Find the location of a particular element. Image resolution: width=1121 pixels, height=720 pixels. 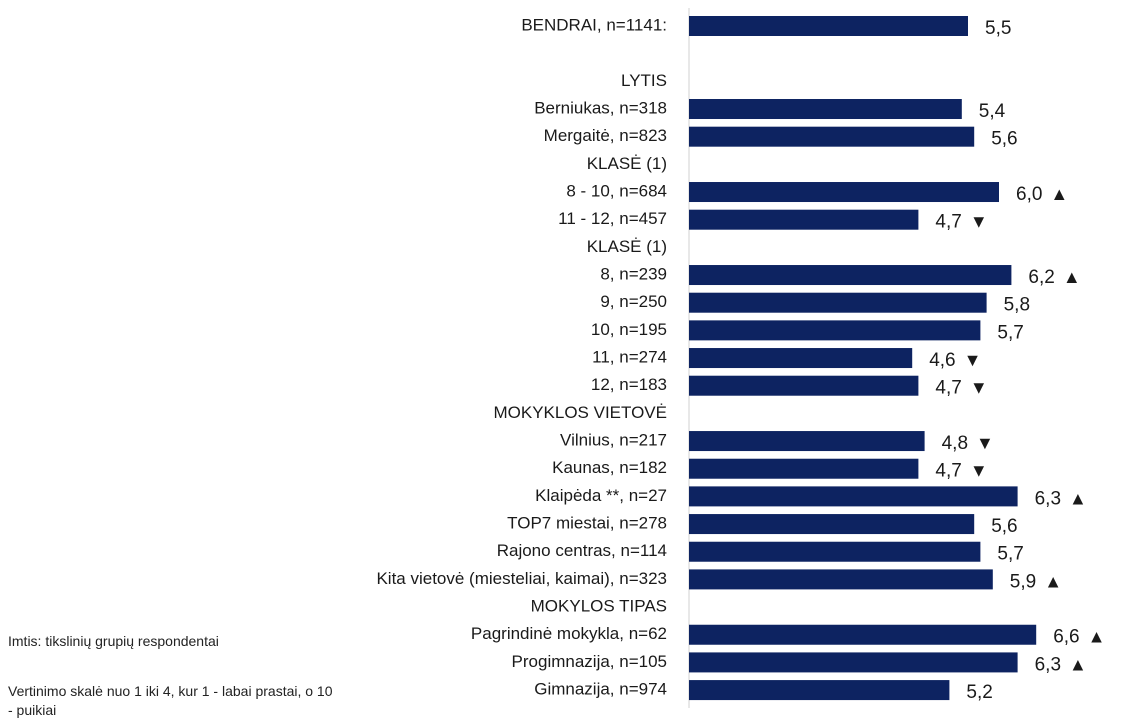

category-label: Berniukas, n=318 is located at coordinates (600, 107).